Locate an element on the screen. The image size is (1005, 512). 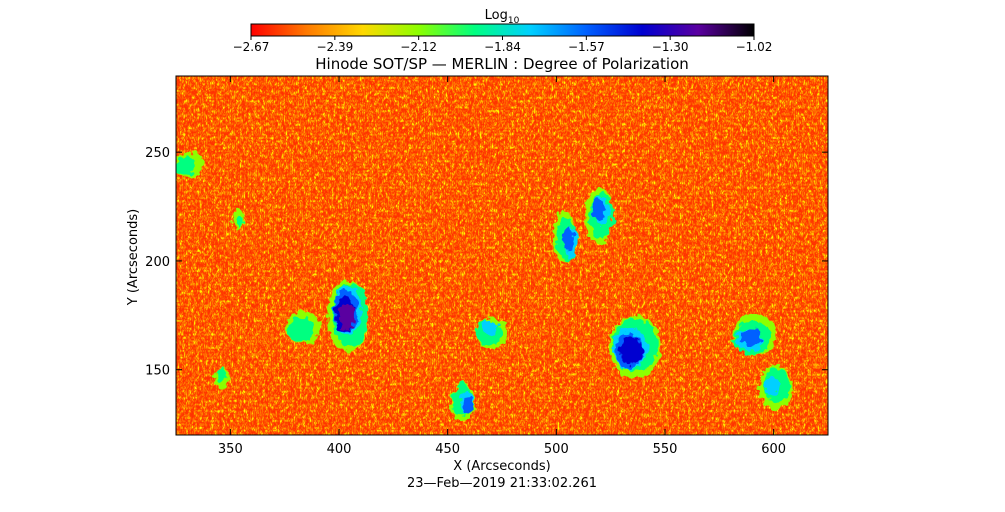
y-axis-label: Y (Arcseconds) is located at coordinates (133, 257).